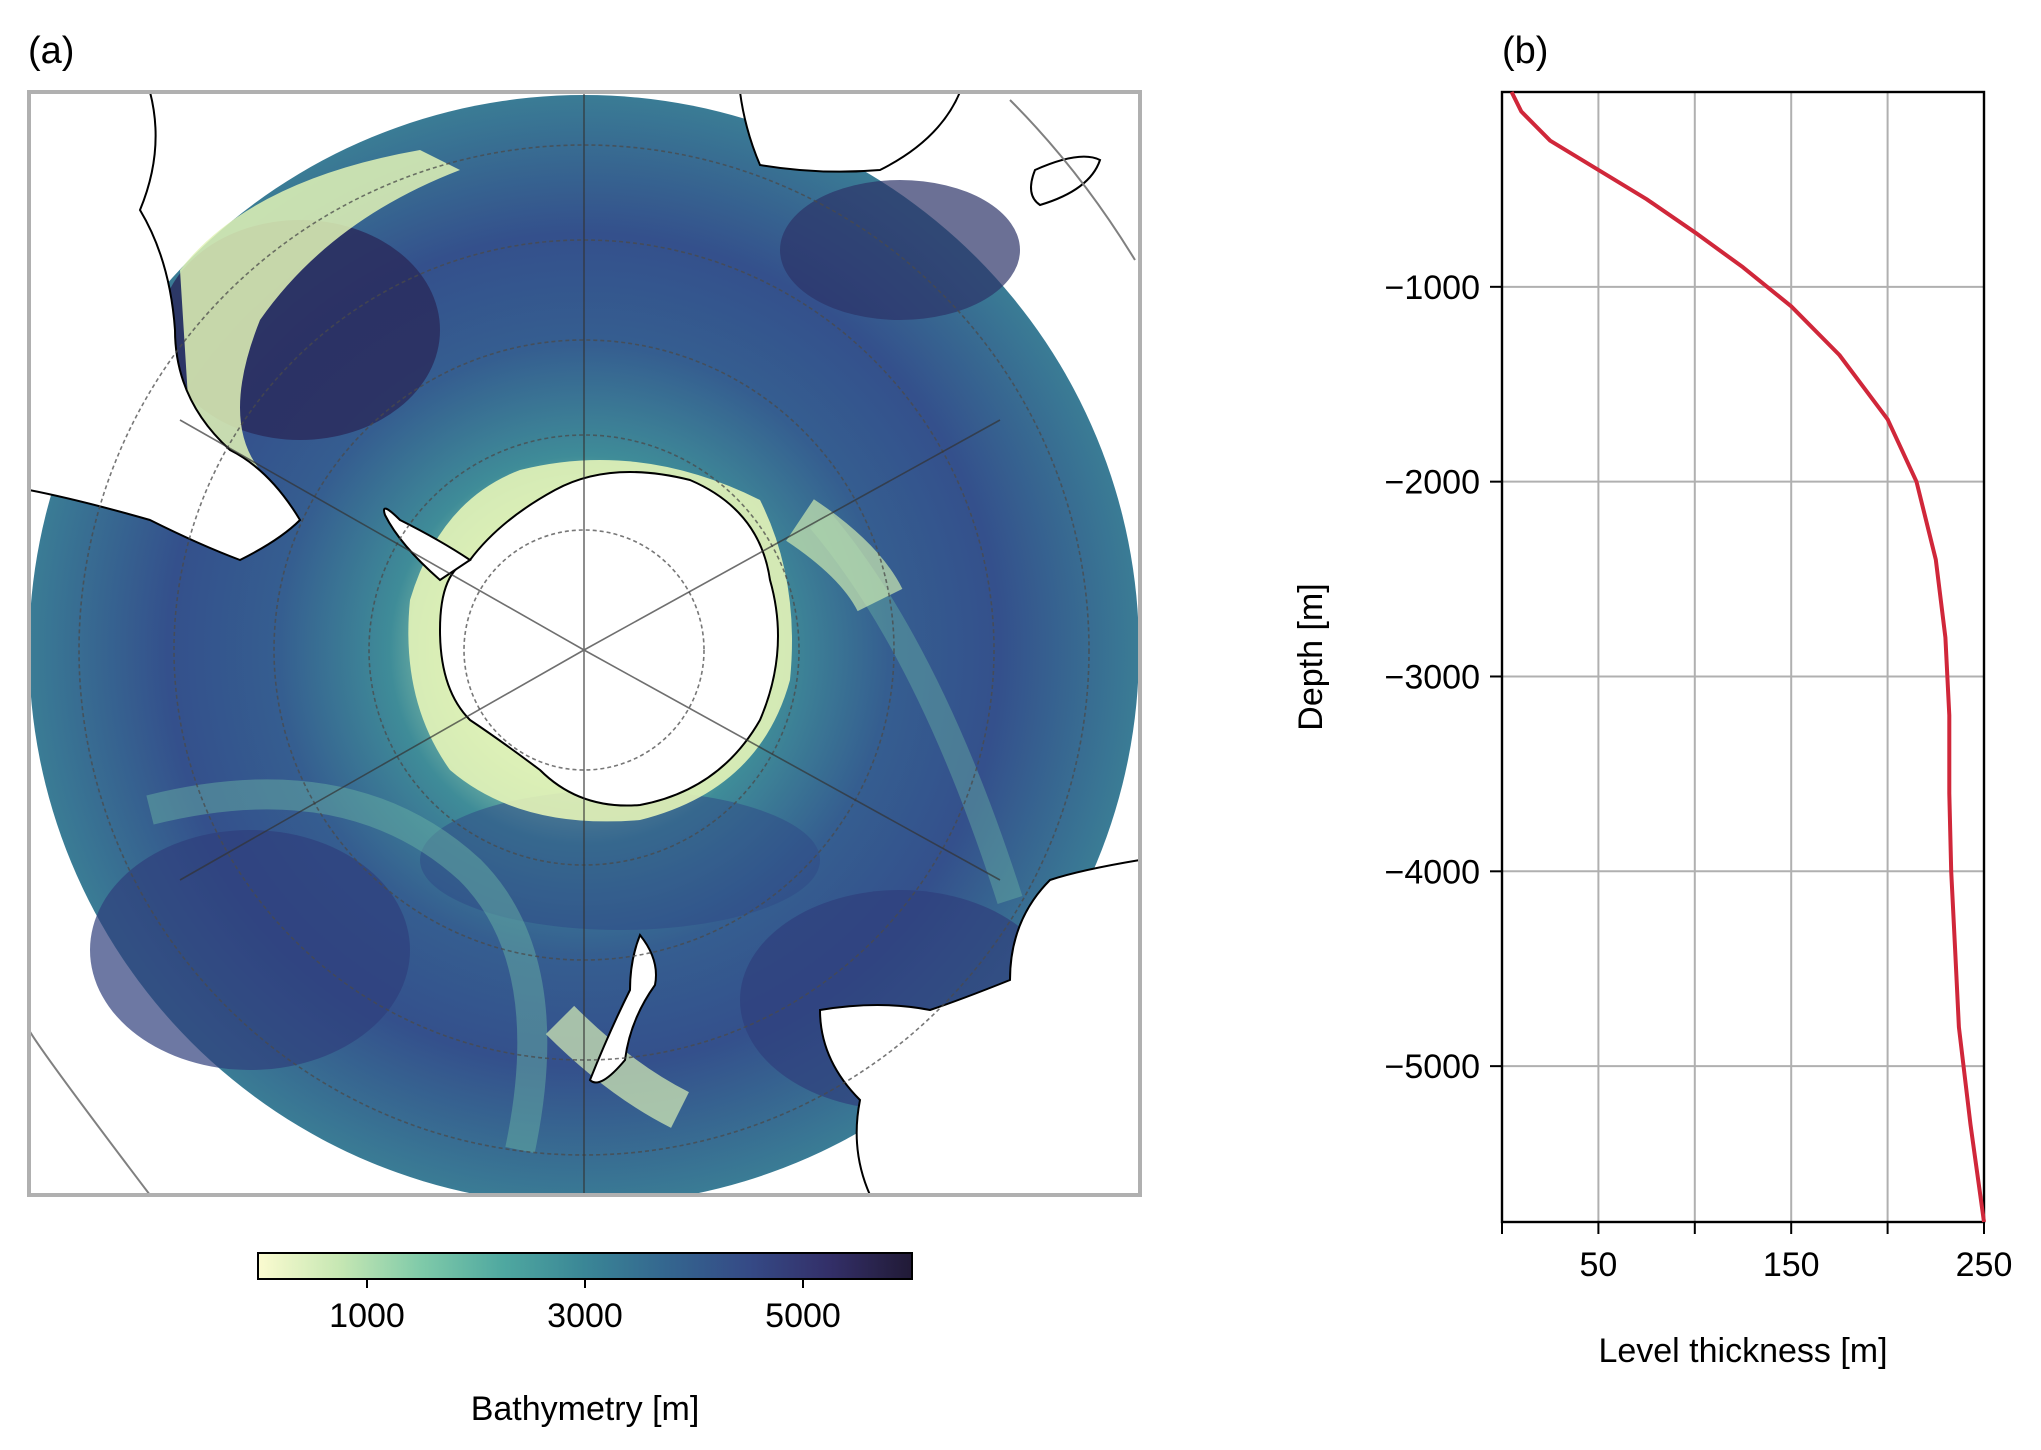 The width and height of the screenshot is (2041, 1450). What do you see at coordinates (1311, 656) in the screenshot?
I see `y-axis-label: Depth [m]` at bounding box center [1311, 656].